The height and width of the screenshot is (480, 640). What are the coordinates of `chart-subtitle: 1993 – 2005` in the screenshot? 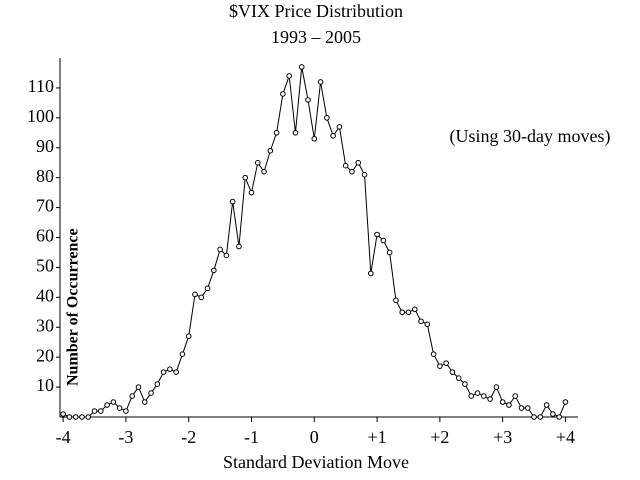 It's located at (316, 37).